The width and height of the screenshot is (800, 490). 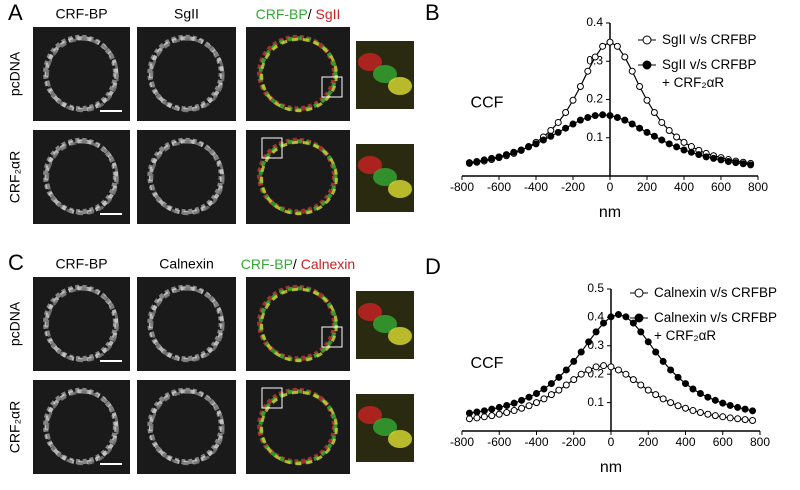 What do you see at coordinates (594, 22) in the screenshot?
I see `y-tick-label: 0.4` at bounding box center [594, 22].